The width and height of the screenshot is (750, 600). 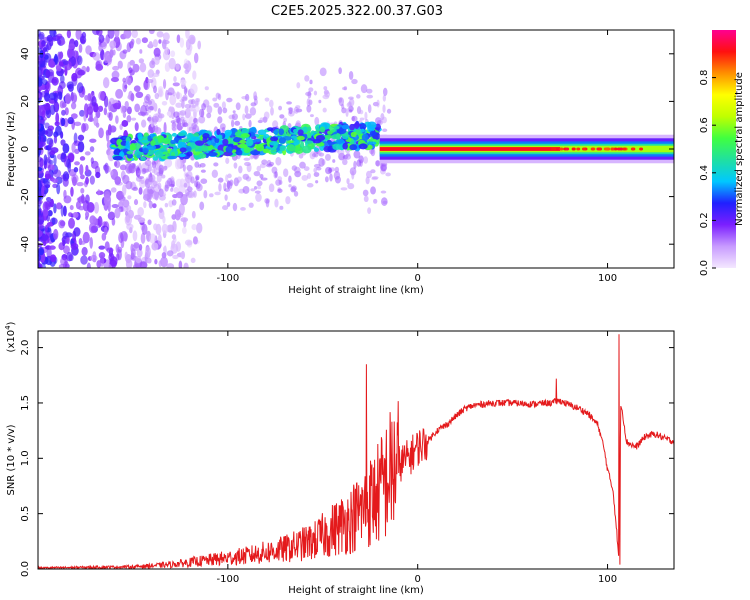 What do you see at coordinates (470, 149) in the screenshot?
I see `spectrogram-core` at bounding box center [470, 149].